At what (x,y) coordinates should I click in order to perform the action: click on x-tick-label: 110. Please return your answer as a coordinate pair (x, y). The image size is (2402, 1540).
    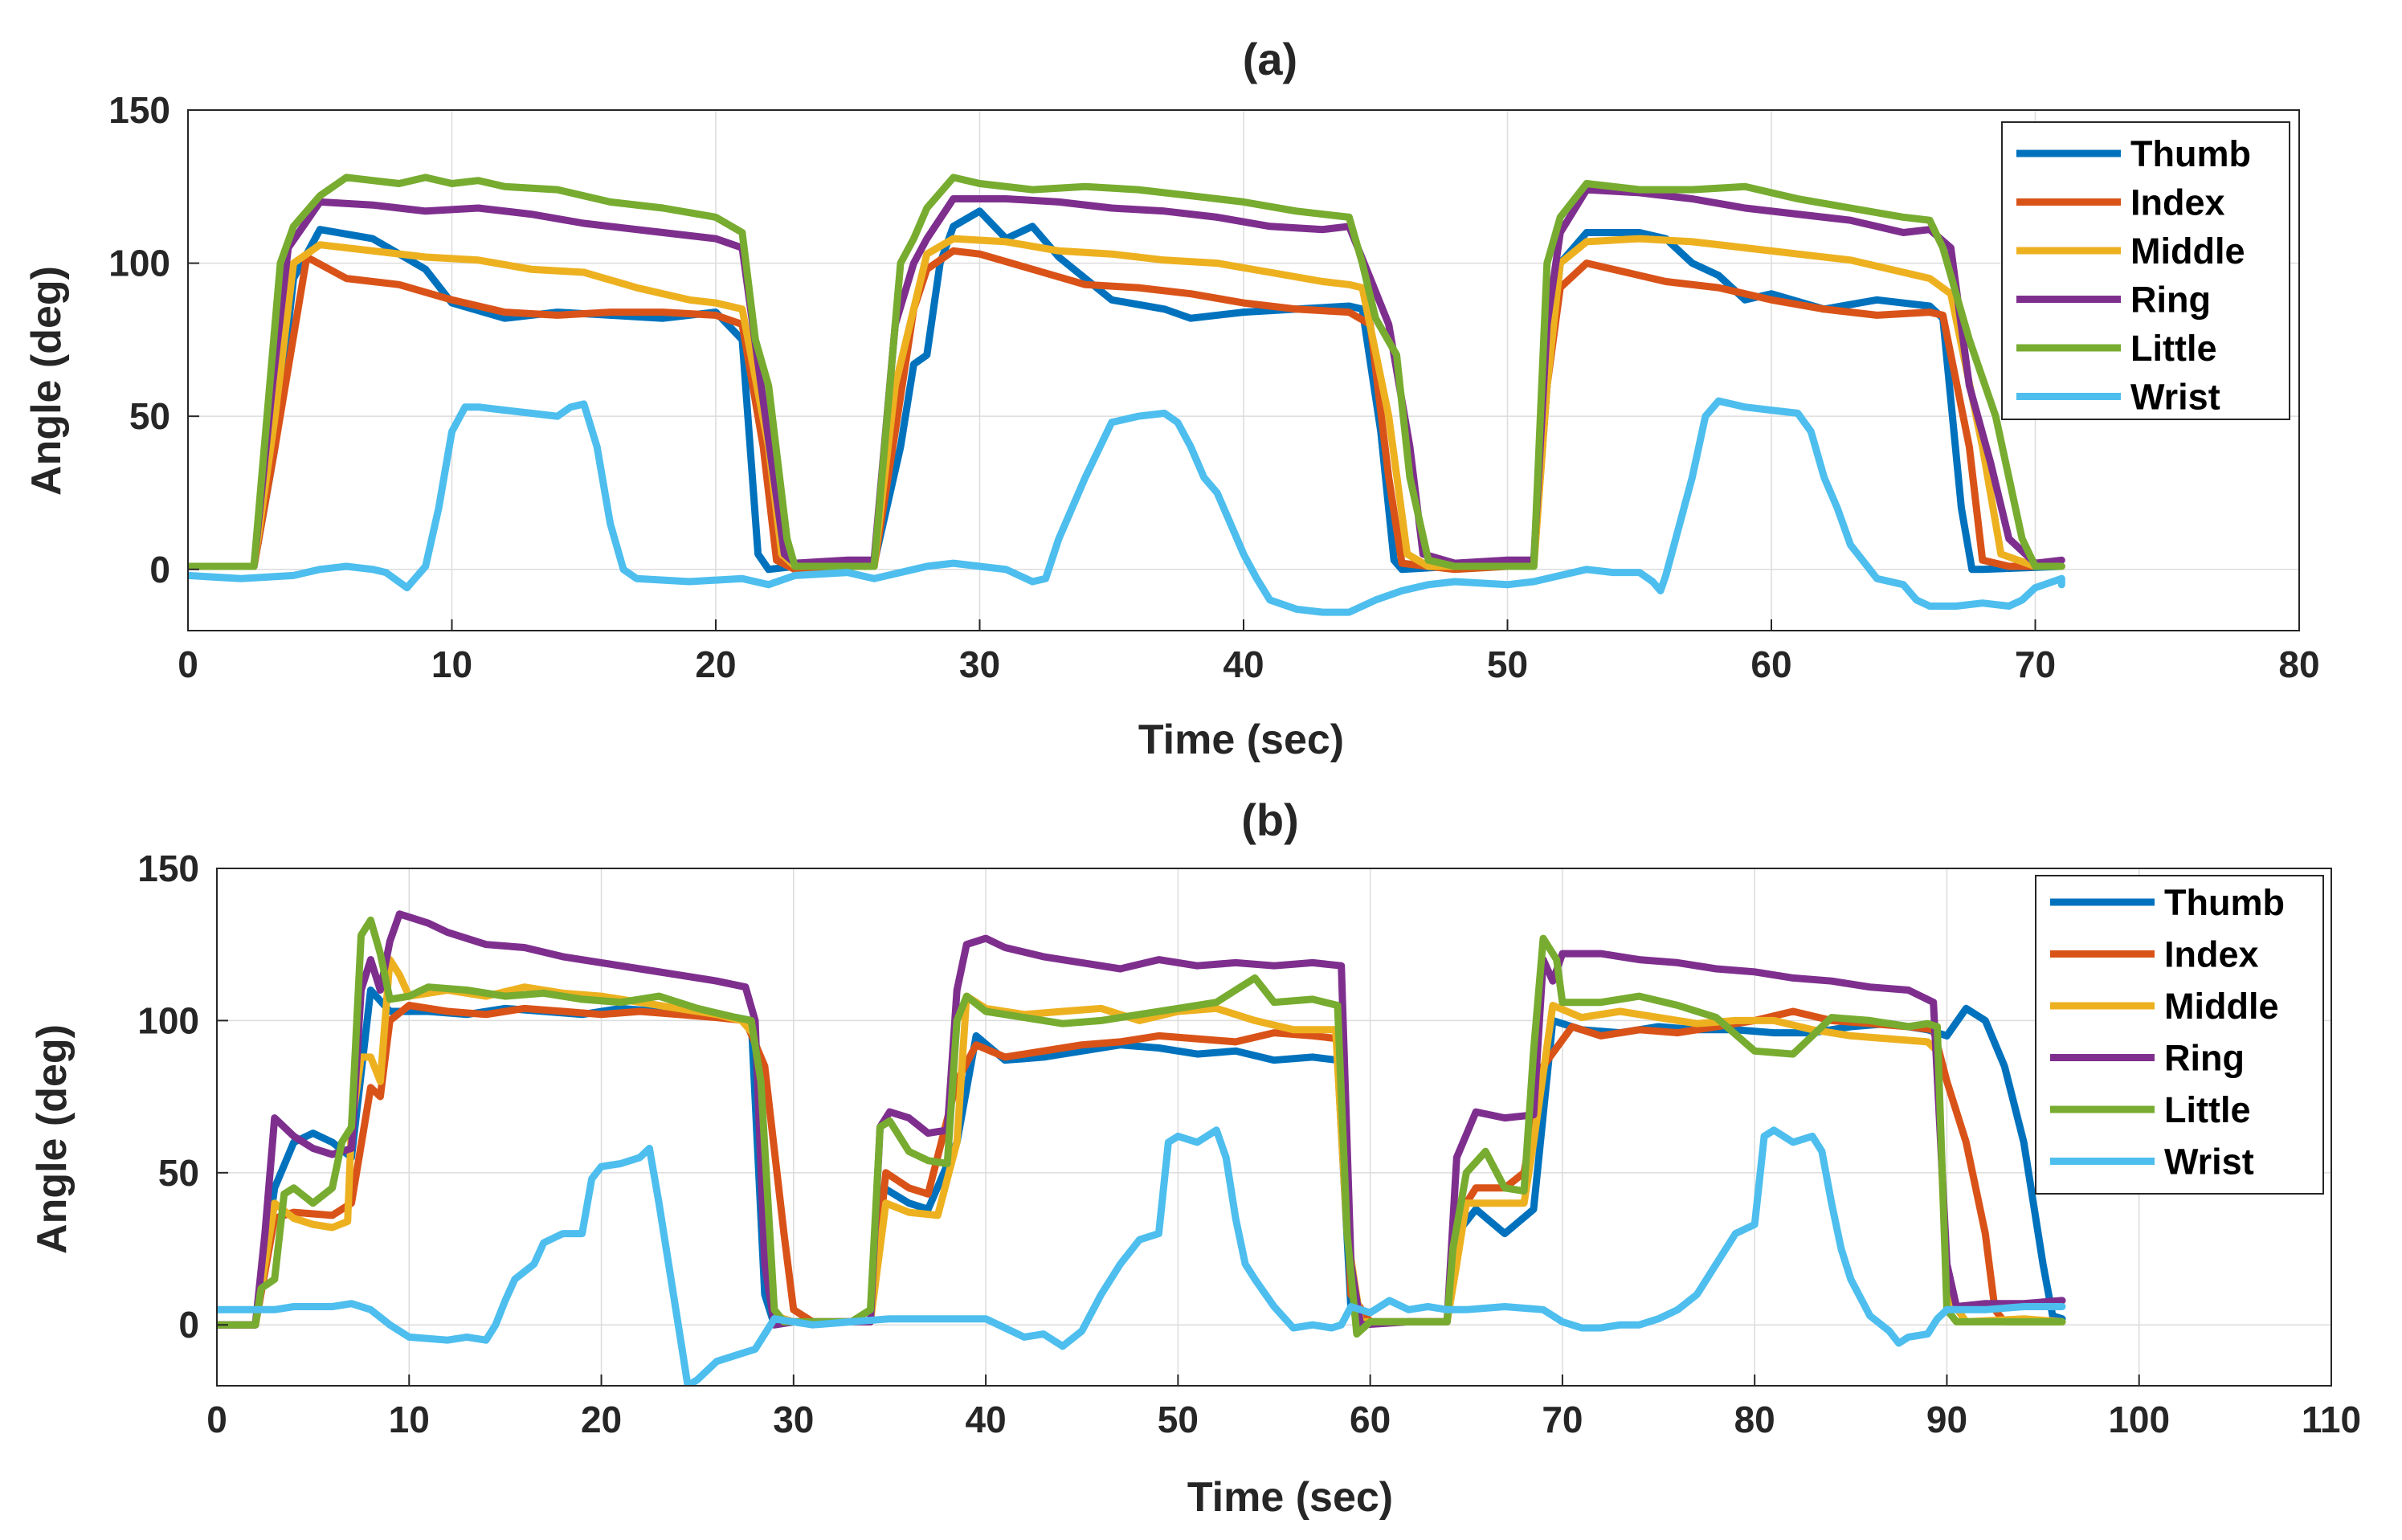
    Looking at the image, I should click on (2331, 1419).